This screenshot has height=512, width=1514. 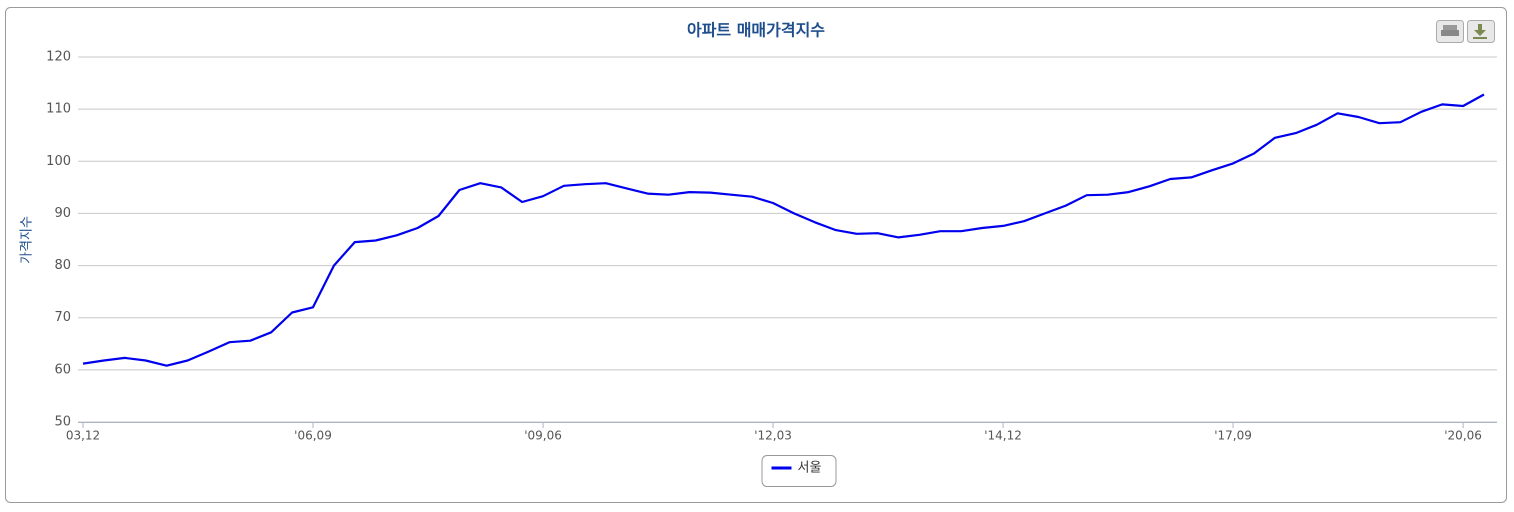 What do you see at coordinates (83, 436) in the screenshot?
I see `x-tick-label: 03,12` at bounding box center [83, 436].